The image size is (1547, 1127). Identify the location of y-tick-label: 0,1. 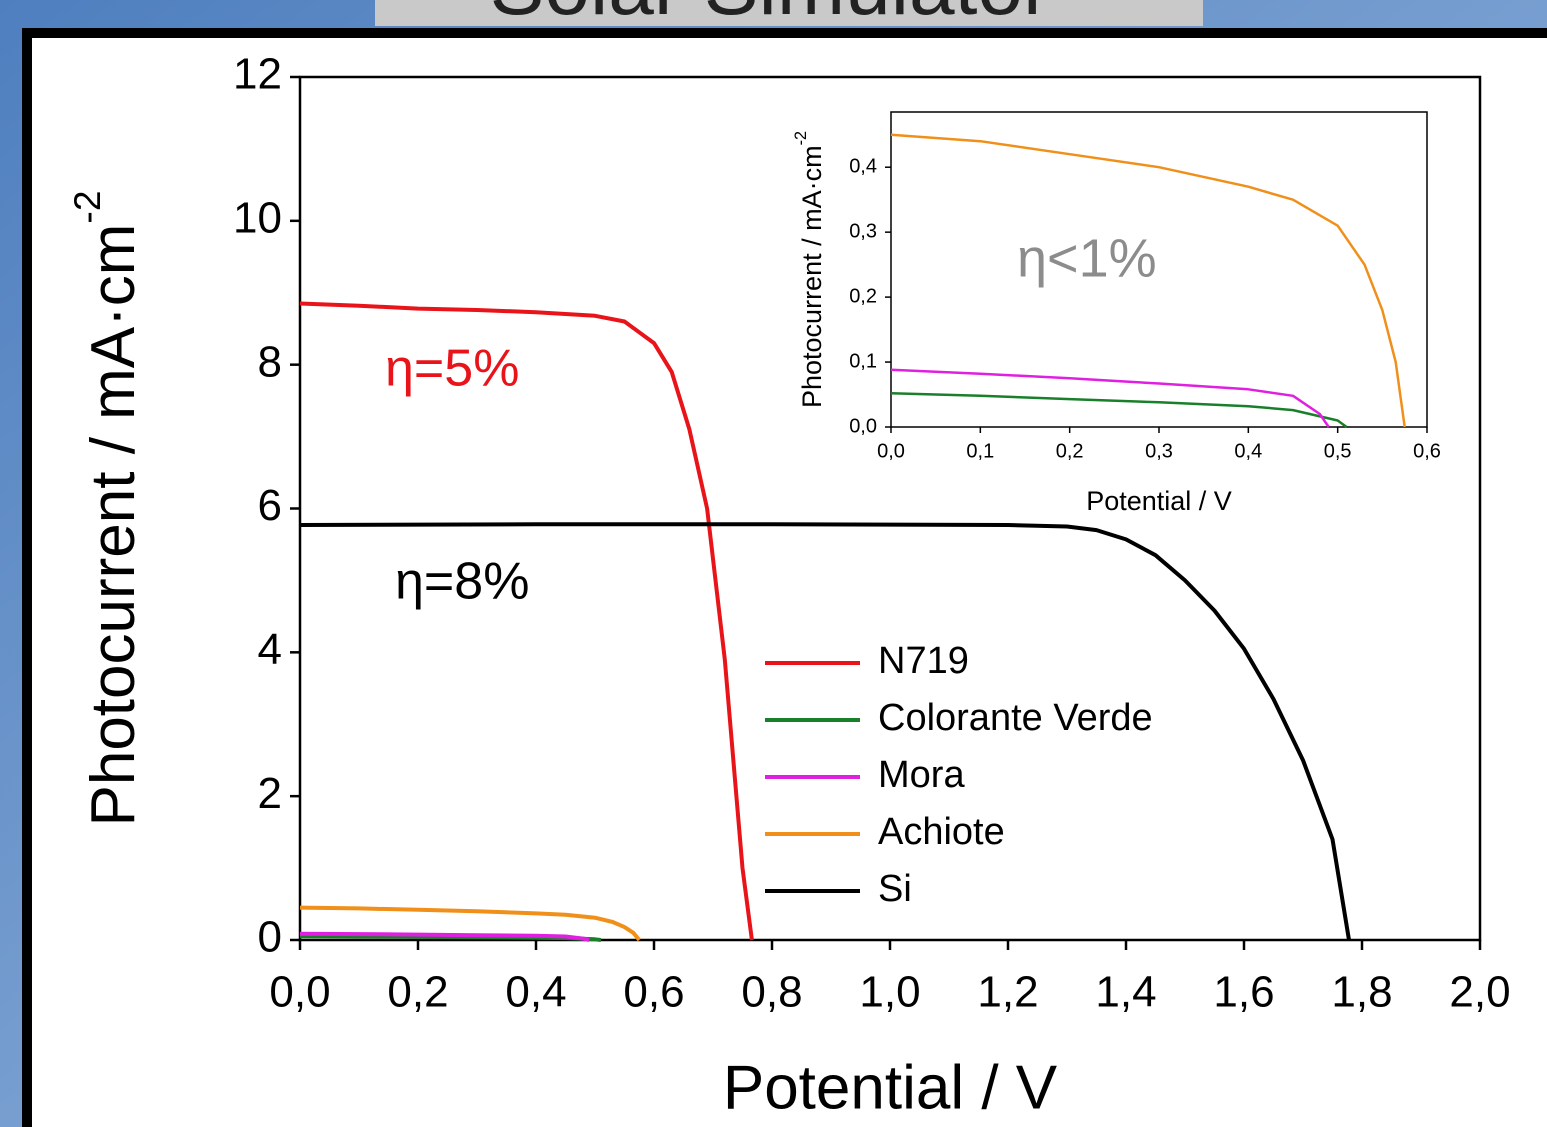
(863, 361).